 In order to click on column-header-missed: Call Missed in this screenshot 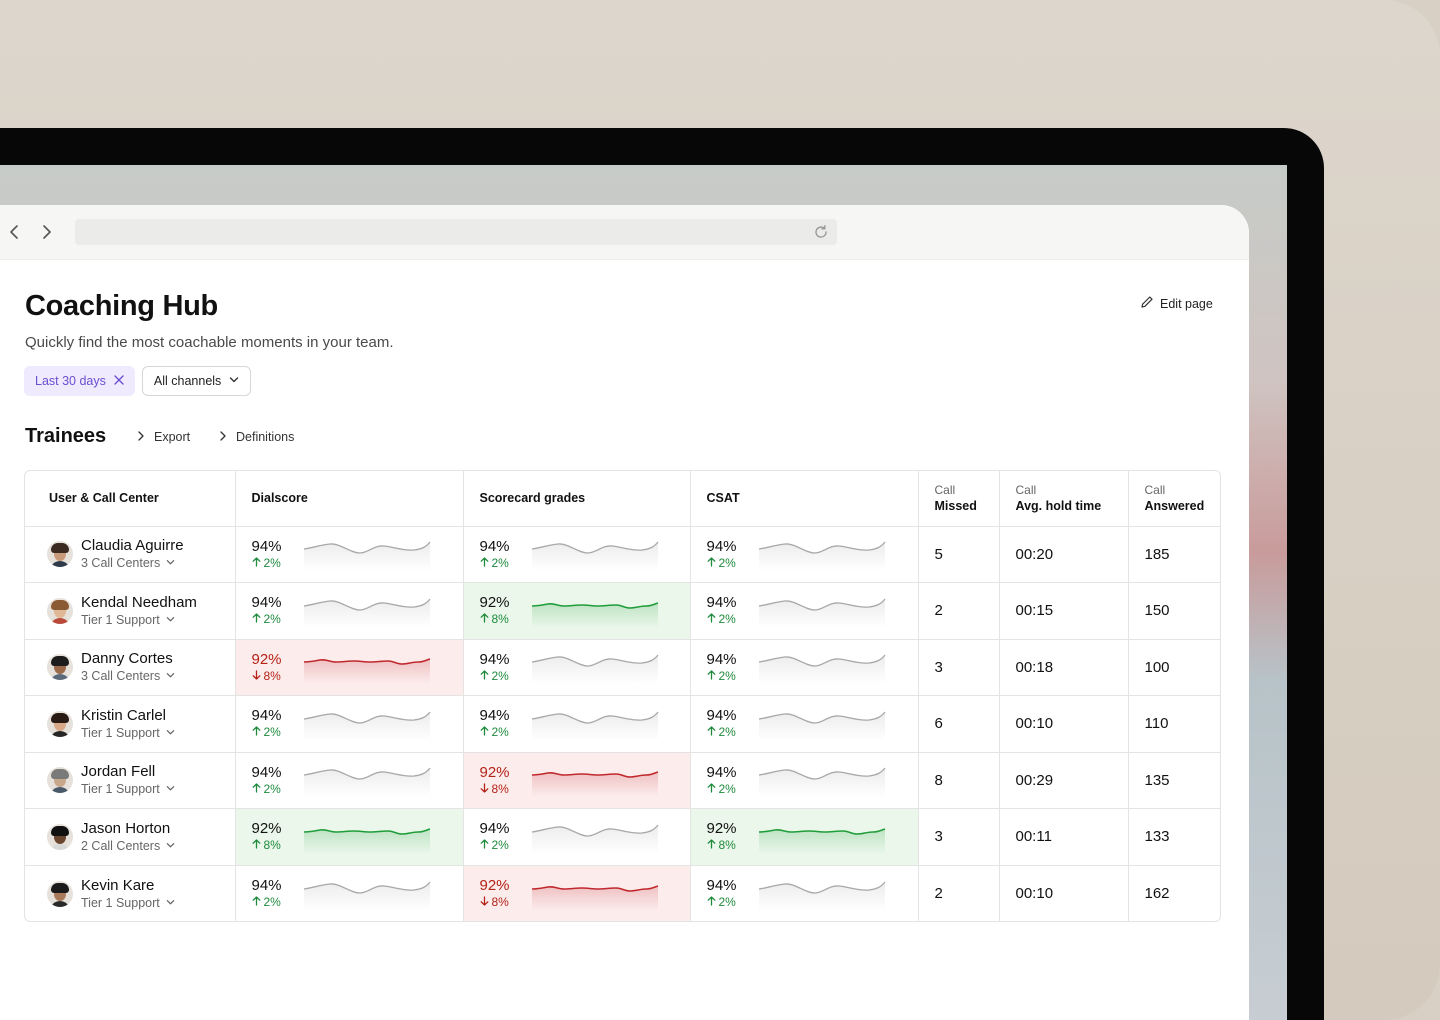, I will do `click(959, 499)`.